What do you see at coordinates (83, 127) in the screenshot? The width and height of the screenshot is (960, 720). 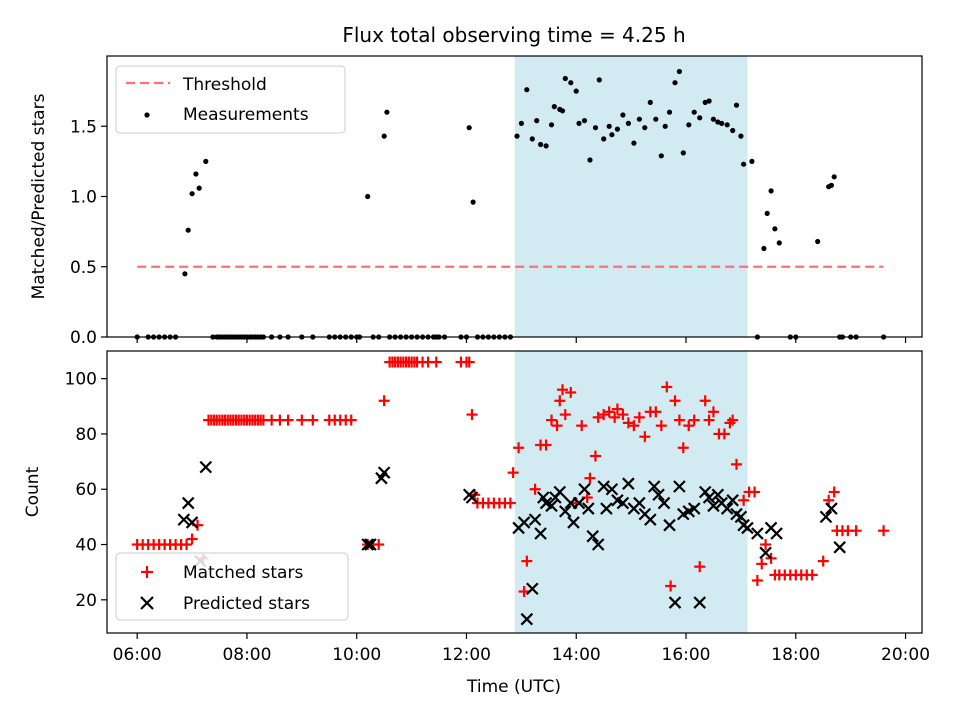 I see `y-tick-label: 1.5` at bounding box center [83, 127].